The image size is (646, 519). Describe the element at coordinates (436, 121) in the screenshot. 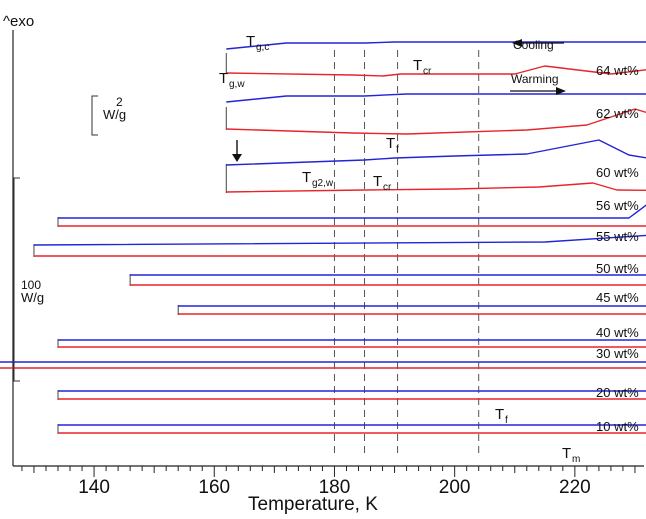

I see `warming-curve-62-wt` at that location.